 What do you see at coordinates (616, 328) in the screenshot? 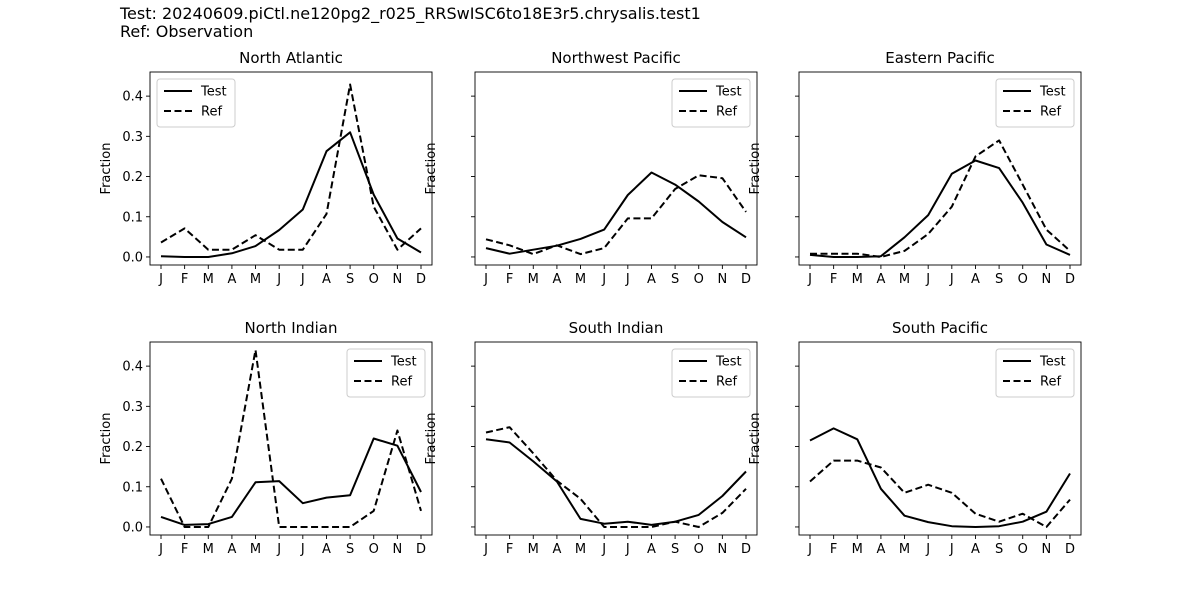
I see `panel-title: South Indian` at bounding box center [616, 328].